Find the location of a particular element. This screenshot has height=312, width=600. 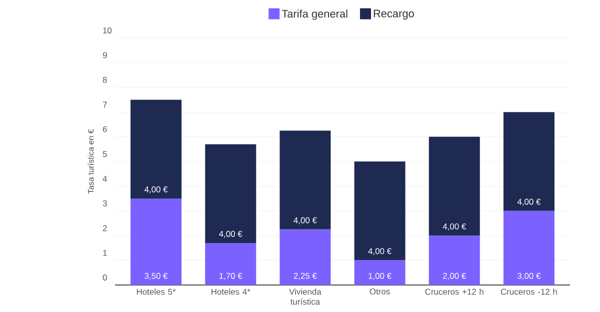

y-tick-label: 0 is located at coordinates (104, 277).